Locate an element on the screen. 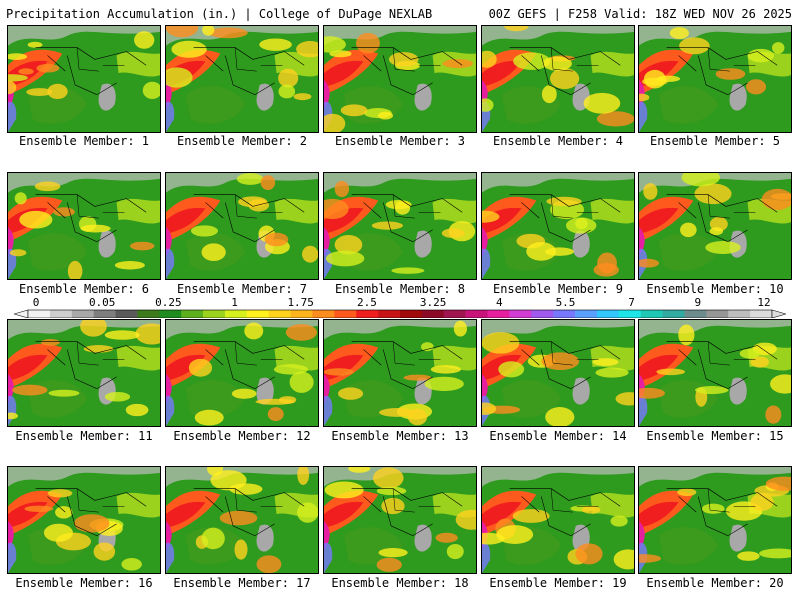 This screenshot has height=600, width=800. colorbar-tick-label: 7 is located at coordinates (631, 302).